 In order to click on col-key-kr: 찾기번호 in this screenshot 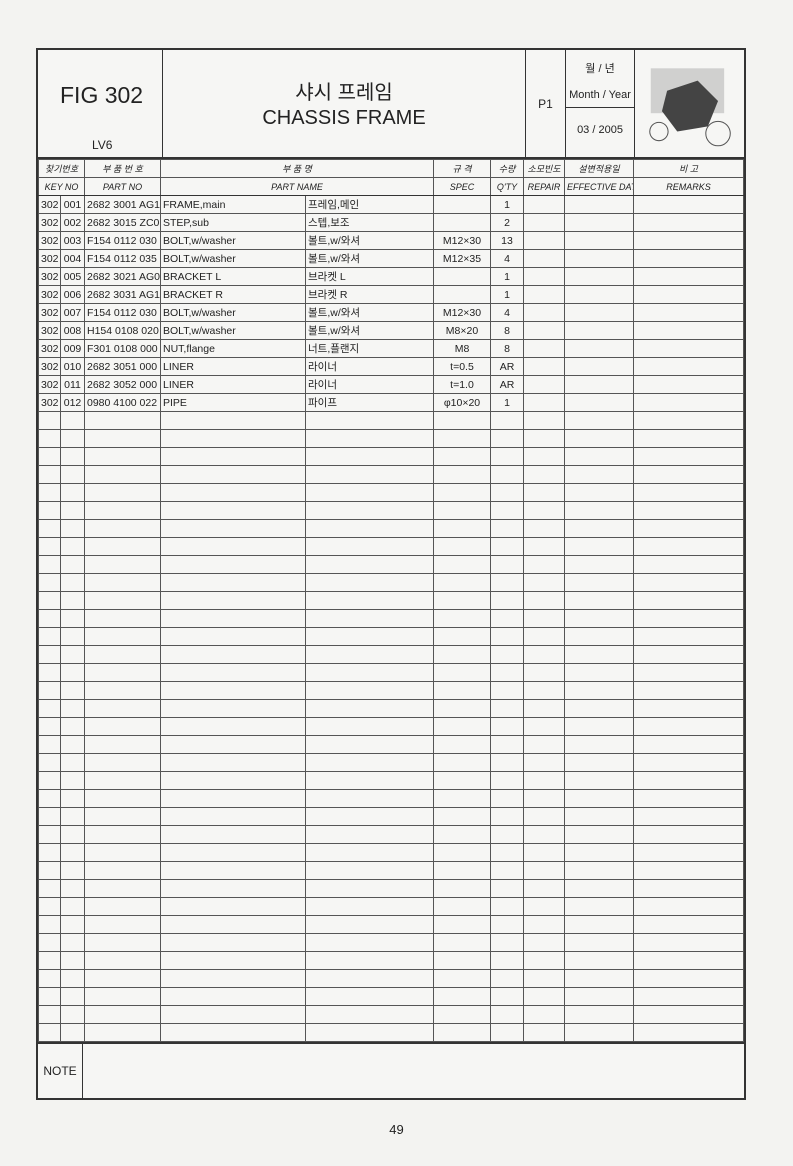, I will do `click(61, 168)`.